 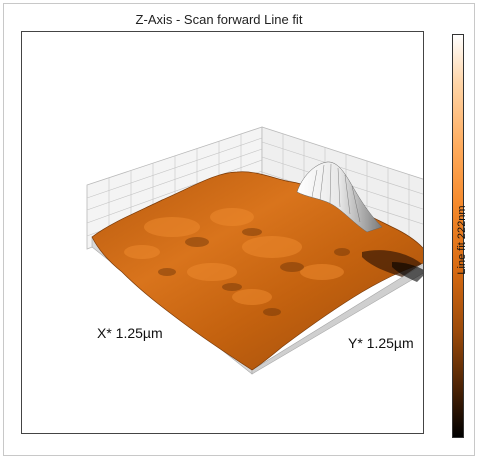 What do you see at coordinates (130, 333) in the screenshot?
I see `x-axis-label: X* 1.25µm` at bounding box center [130, 333].